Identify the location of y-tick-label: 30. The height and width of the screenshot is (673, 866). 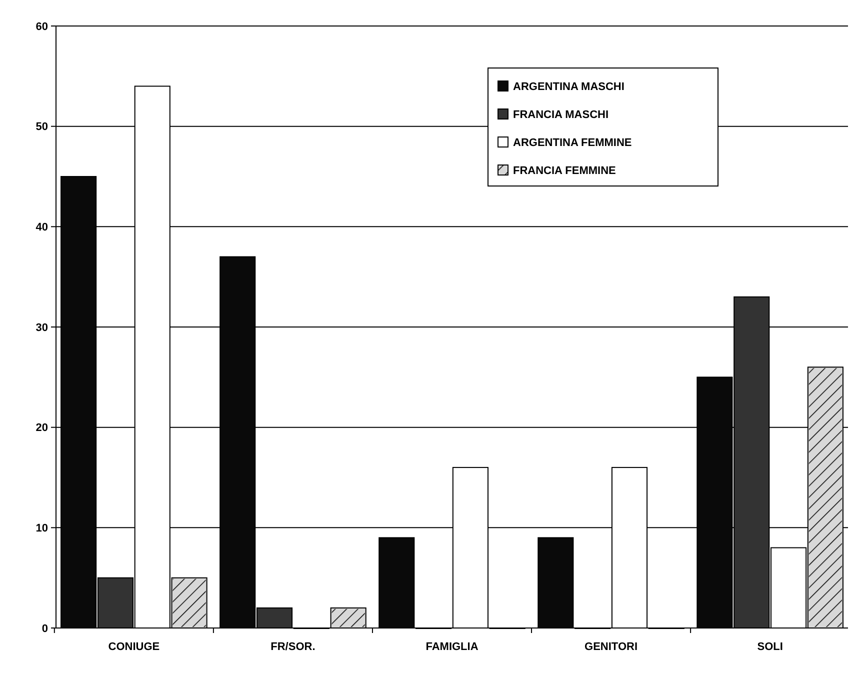
(42, 328).